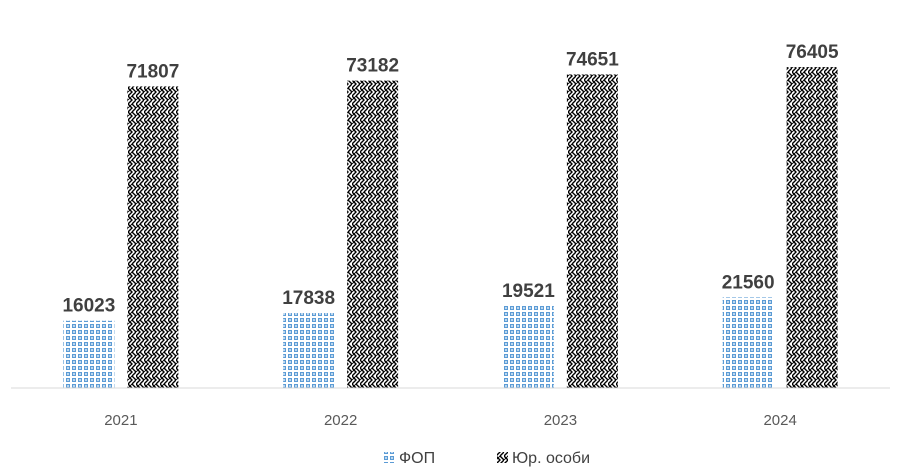  I want to click on bar-jur-osoby-2021, so click(153, 237).